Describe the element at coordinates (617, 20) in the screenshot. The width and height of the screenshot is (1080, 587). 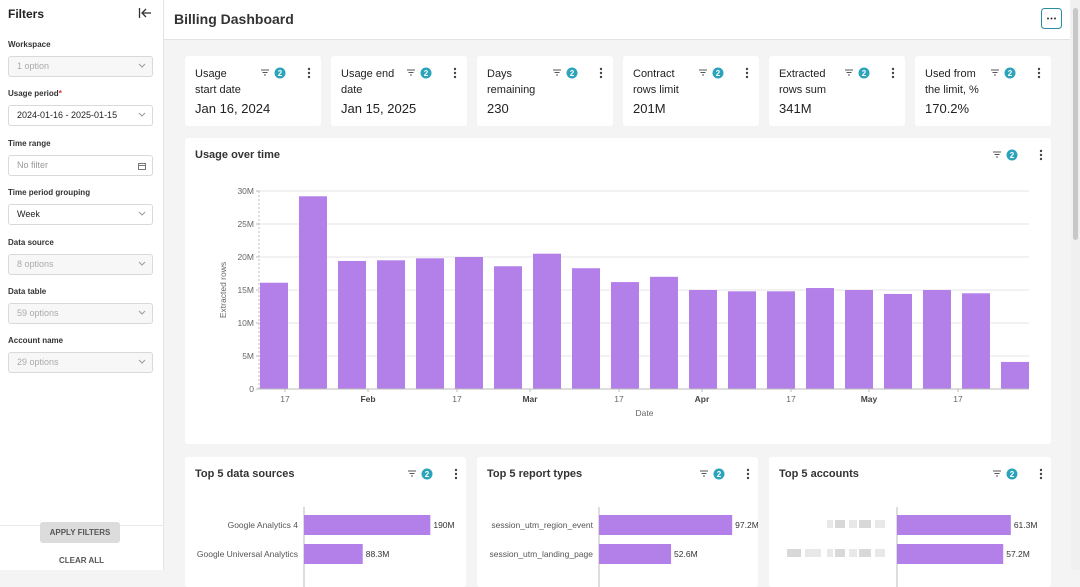
I see `header: Billing Dashboard` at that location.